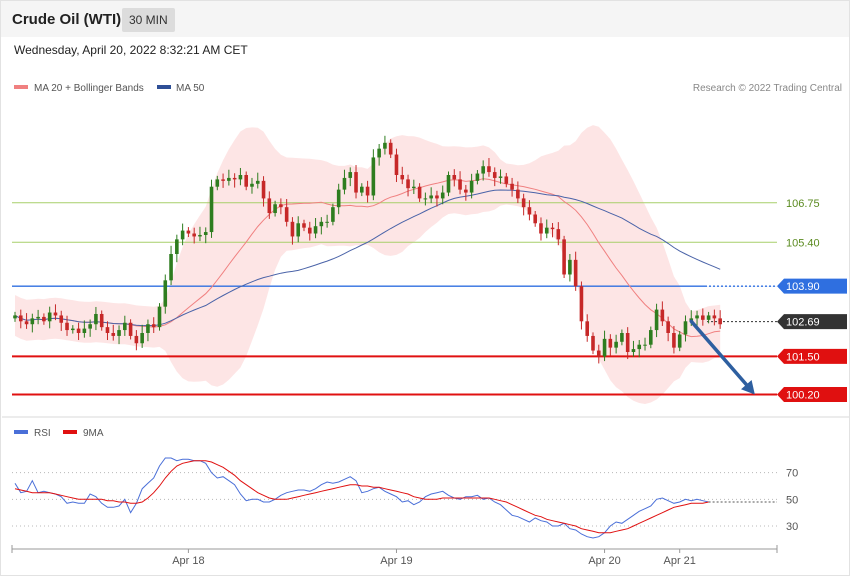  What do you see at coordinates (190, 88) in the screenshot?
I see `ma50-legend-label: MA 50` at bounding box center [190, 88].